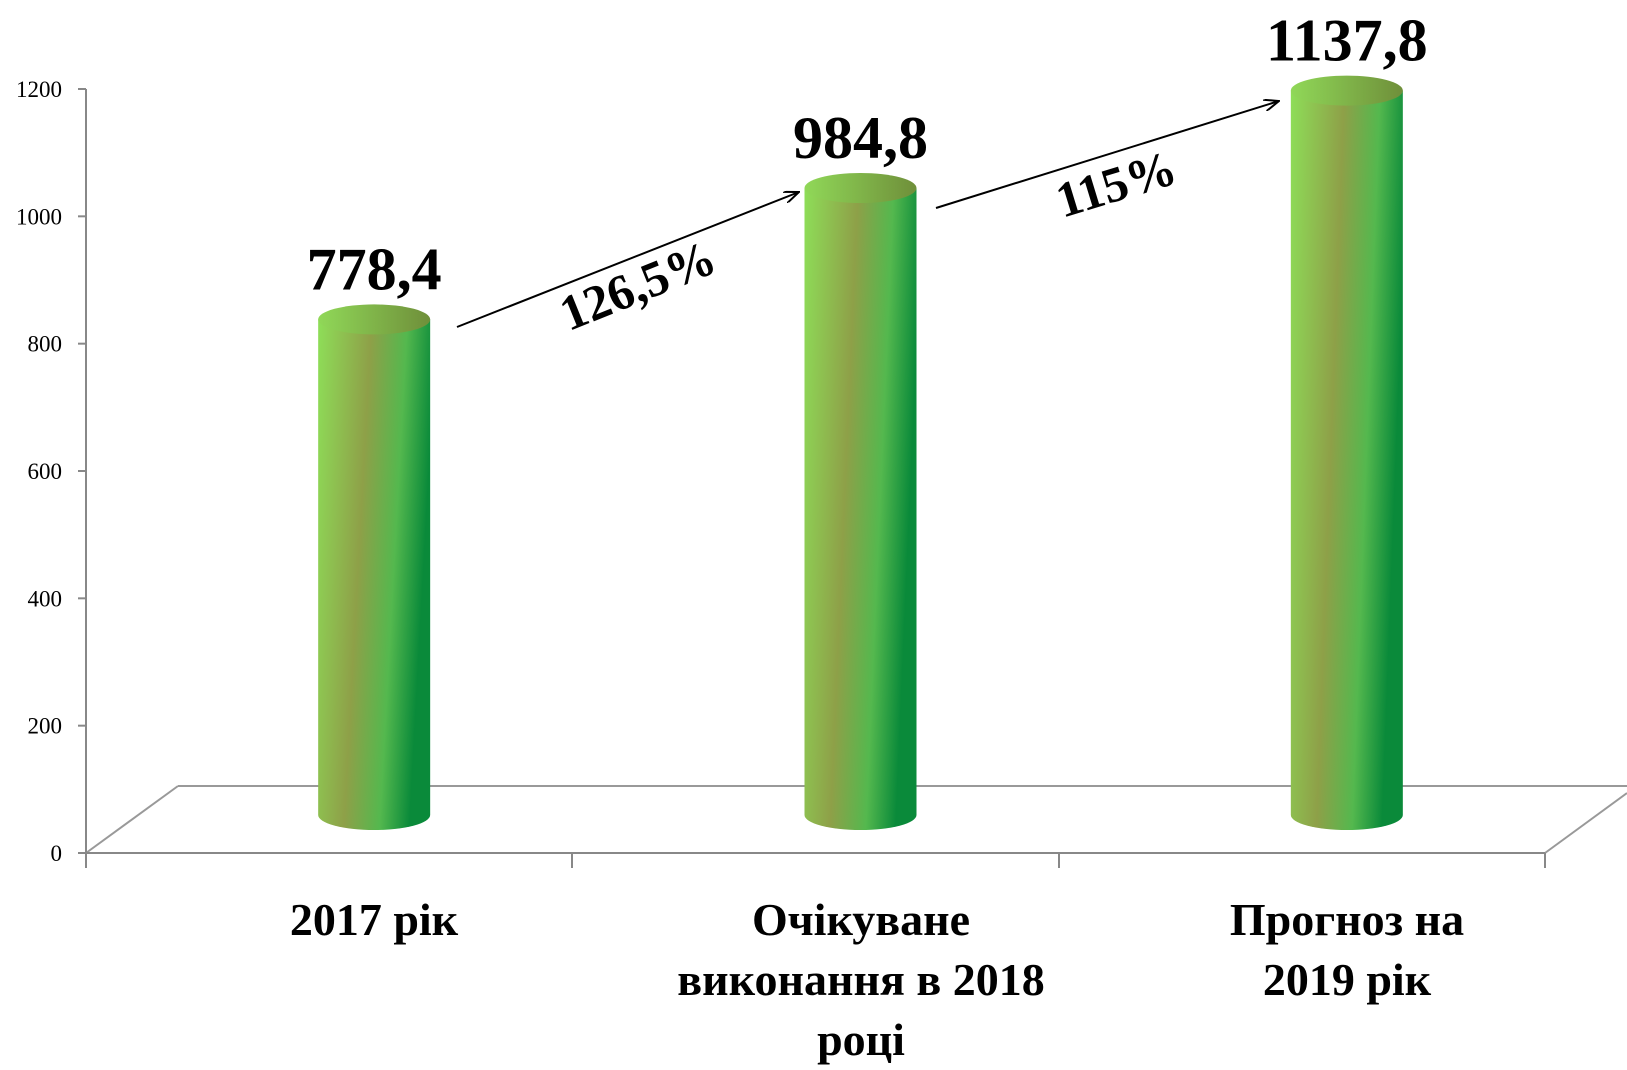 The height and width of the screenshot is (1070, 1627). What do you see at coordinates (374, 919) in the screenshot?
I see `x-tick-label: 2017 рік` at bounding box center [374, 919].